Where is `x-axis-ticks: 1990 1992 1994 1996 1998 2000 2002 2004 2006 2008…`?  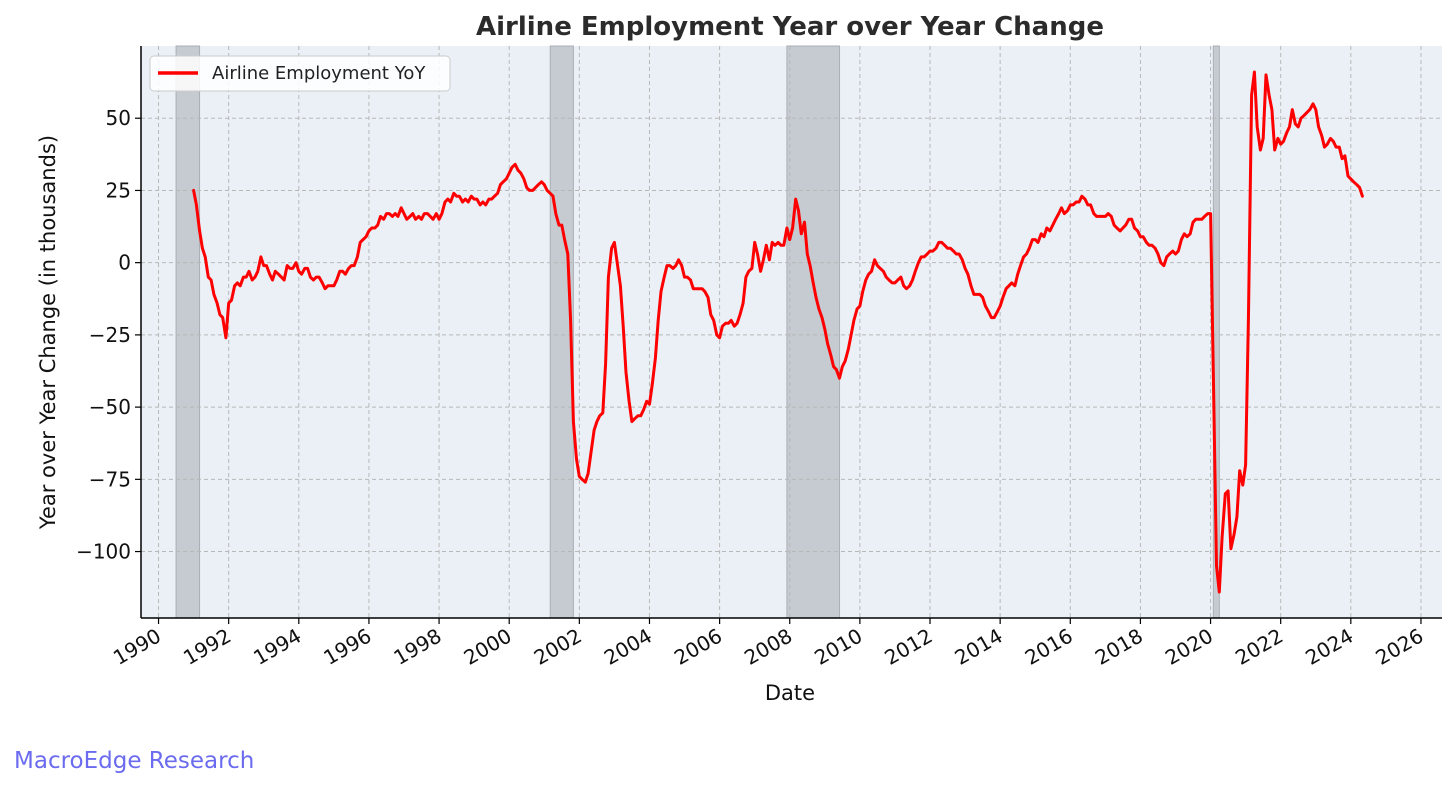 x-axis-ticks: 1990 1992 1994 1996 1998 2000 2002 2004 2006 2008… is located at coordinates (768, 644).